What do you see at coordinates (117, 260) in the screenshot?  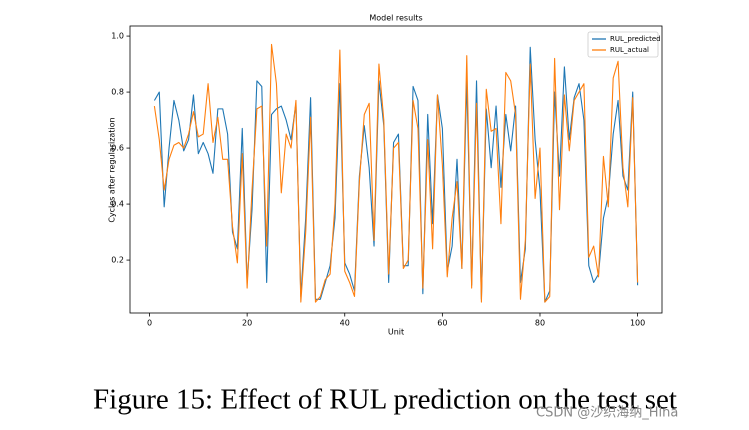 I see `y-tick-label: 0.2` at bounding box center [117, 260].